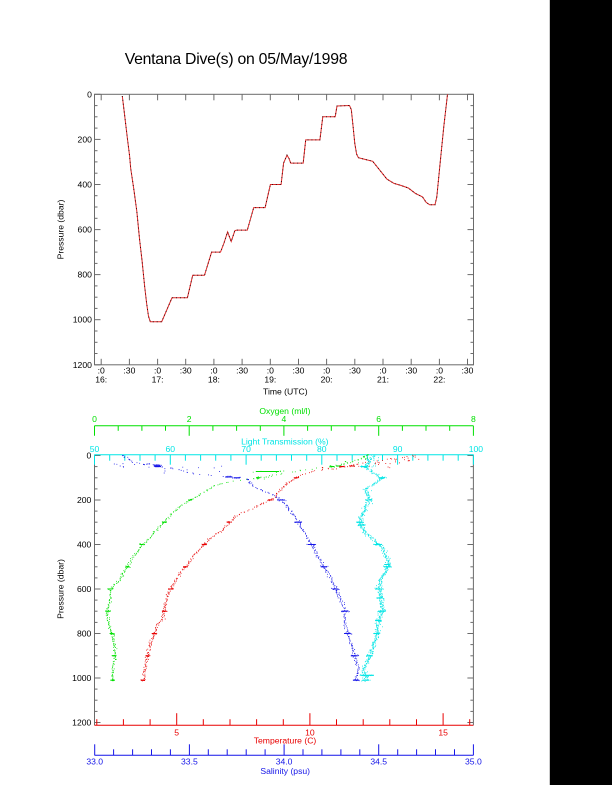 The image size is (612, 785). I want to click on svg-text: Time (UTC), so click(285, 391).